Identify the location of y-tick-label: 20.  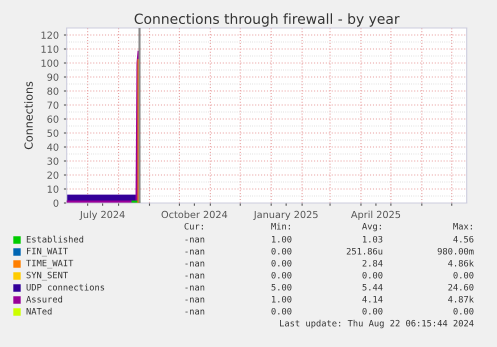
(52, 175).